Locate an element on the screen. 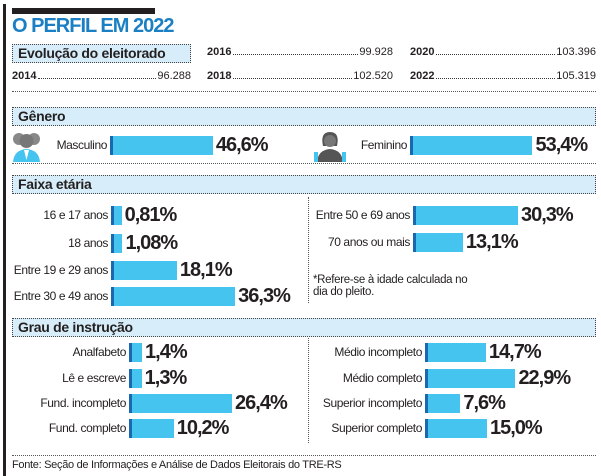 This screenshot has width=601, height=476. value-label: 13,1% is located at coordinates (492, 241).